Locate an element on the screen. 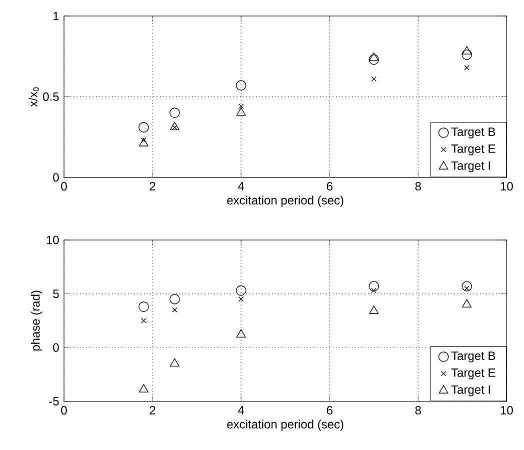 The height and width of the screenshot is (450, 524). y-tick-label: 0.5 is located at coordinates (51, 96).